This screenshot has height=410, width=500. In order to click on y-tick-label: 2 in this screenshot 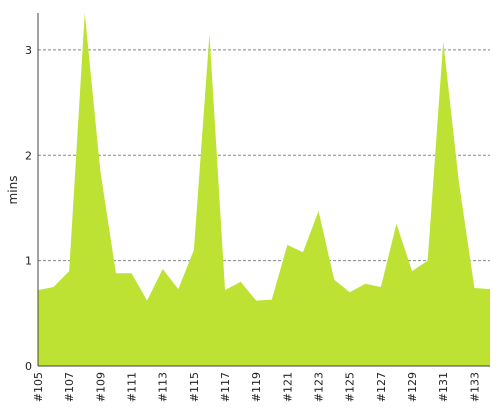, I will do `click(28, 155)`.